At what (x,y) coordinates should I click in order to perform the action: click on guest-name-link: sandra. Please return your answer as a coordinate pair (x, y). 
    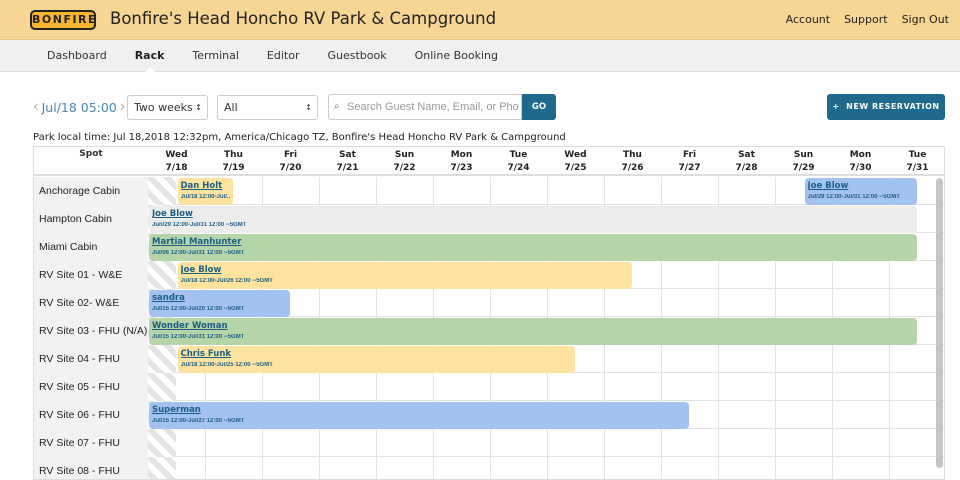
    Looking at the image, I should click on (168, 298).